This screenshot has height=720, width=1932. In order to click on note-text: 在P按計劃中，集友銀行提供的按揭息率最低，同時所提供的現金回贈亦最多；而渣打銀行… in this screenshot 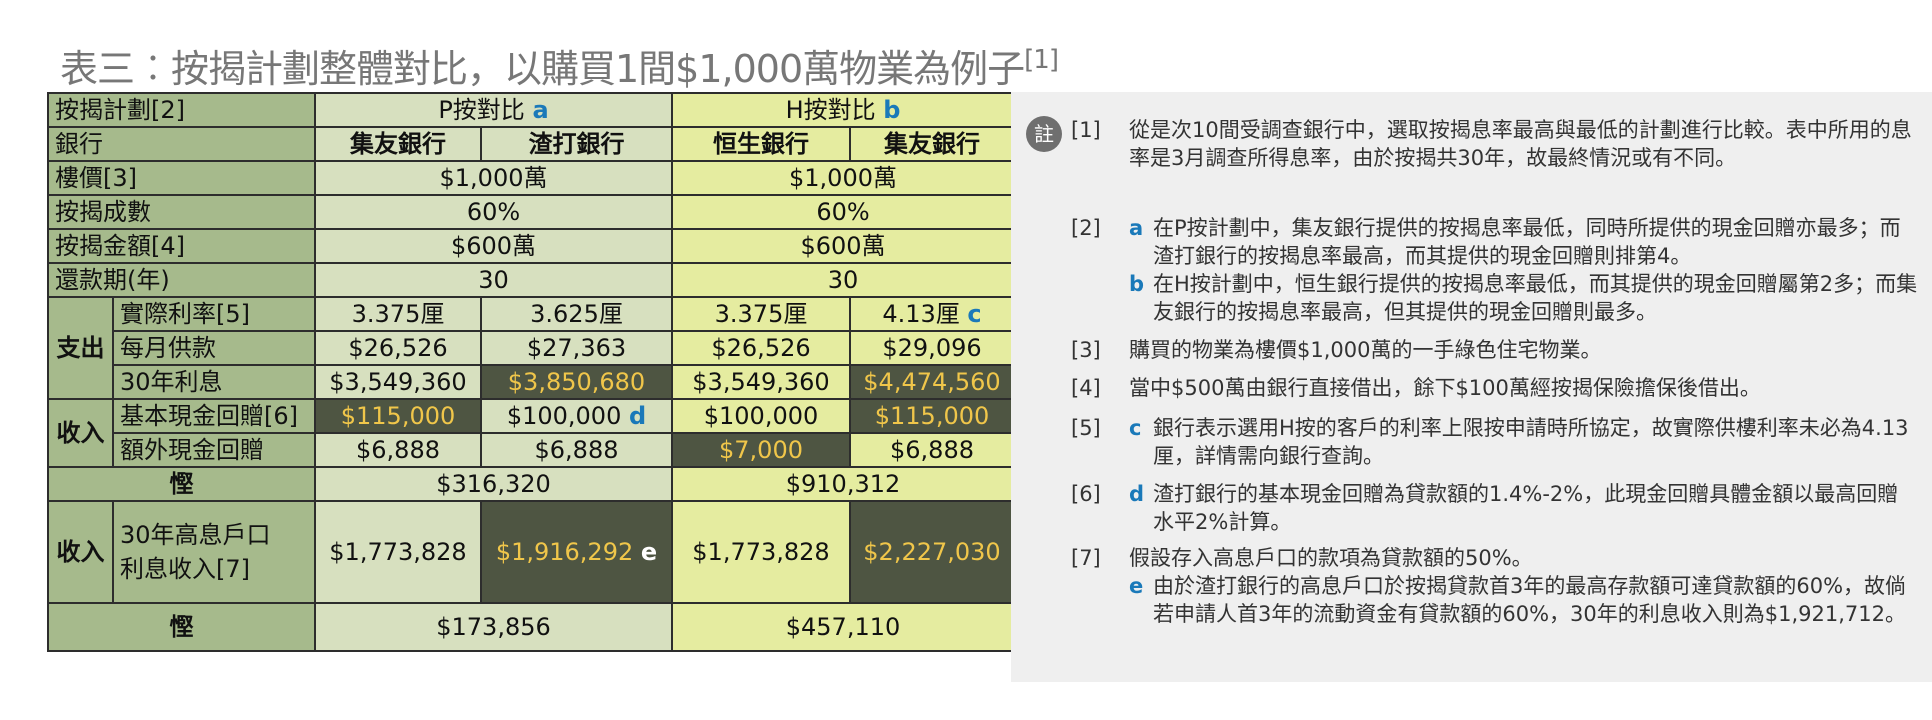, I will do `click(1527, 242)`.